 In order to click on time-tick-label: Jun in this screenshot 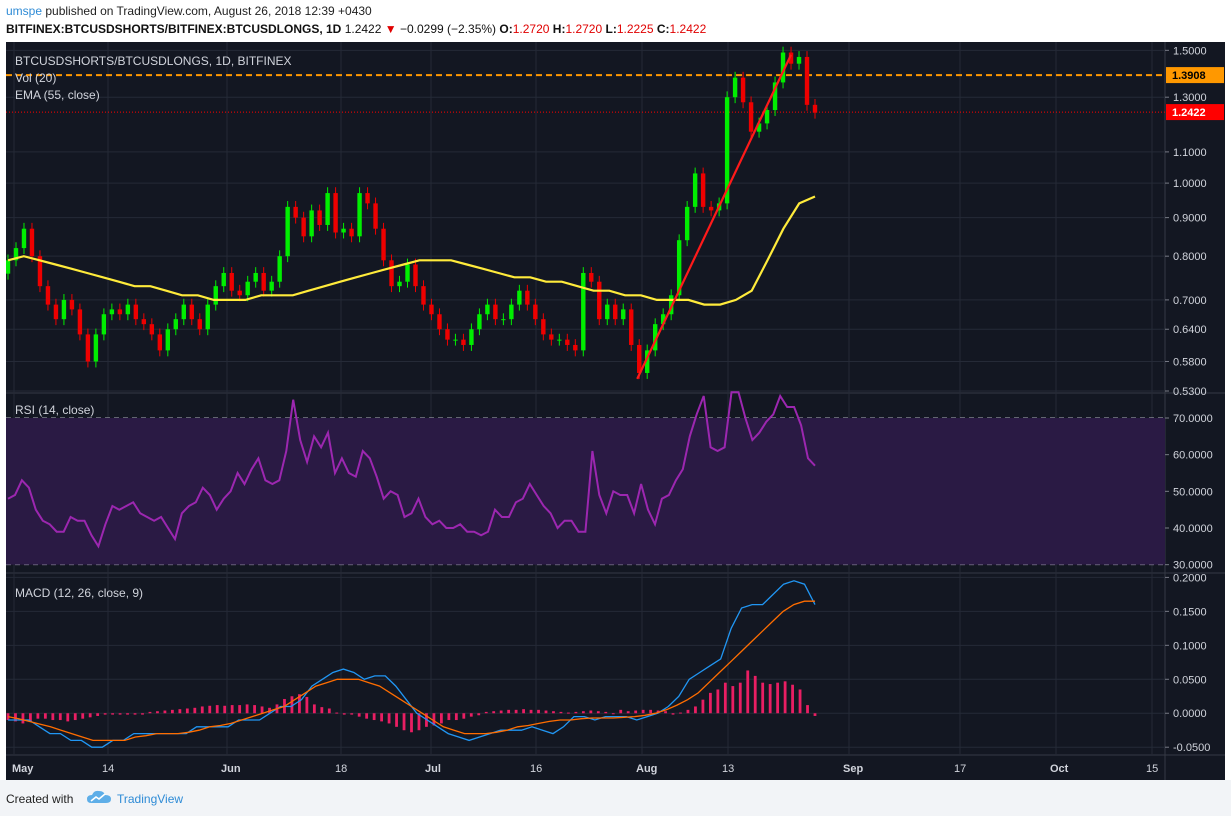, I will do `click(231, 769)`.